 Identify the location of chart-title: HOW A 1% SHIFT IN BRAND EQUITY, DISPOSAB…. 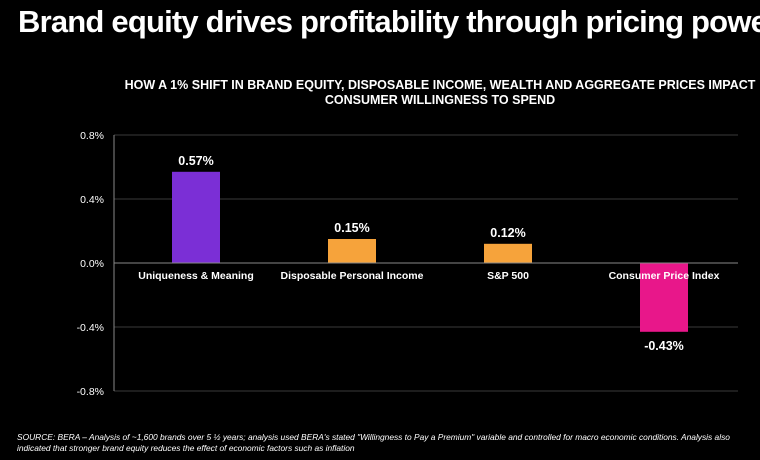
(440, 92).